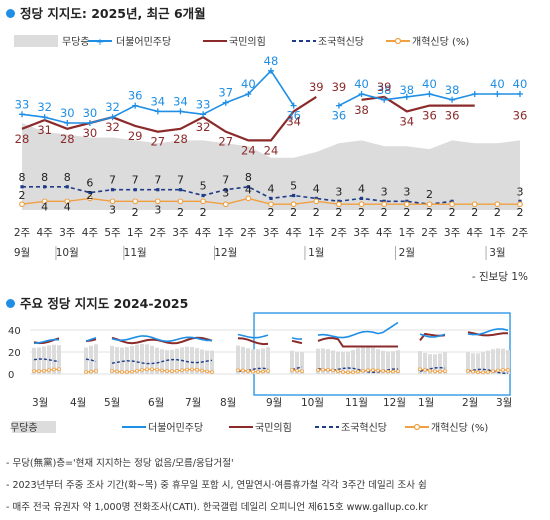 This screenshot has width=550, height=520. I want to click on data-label-ppp: 30, so click(90, 133).